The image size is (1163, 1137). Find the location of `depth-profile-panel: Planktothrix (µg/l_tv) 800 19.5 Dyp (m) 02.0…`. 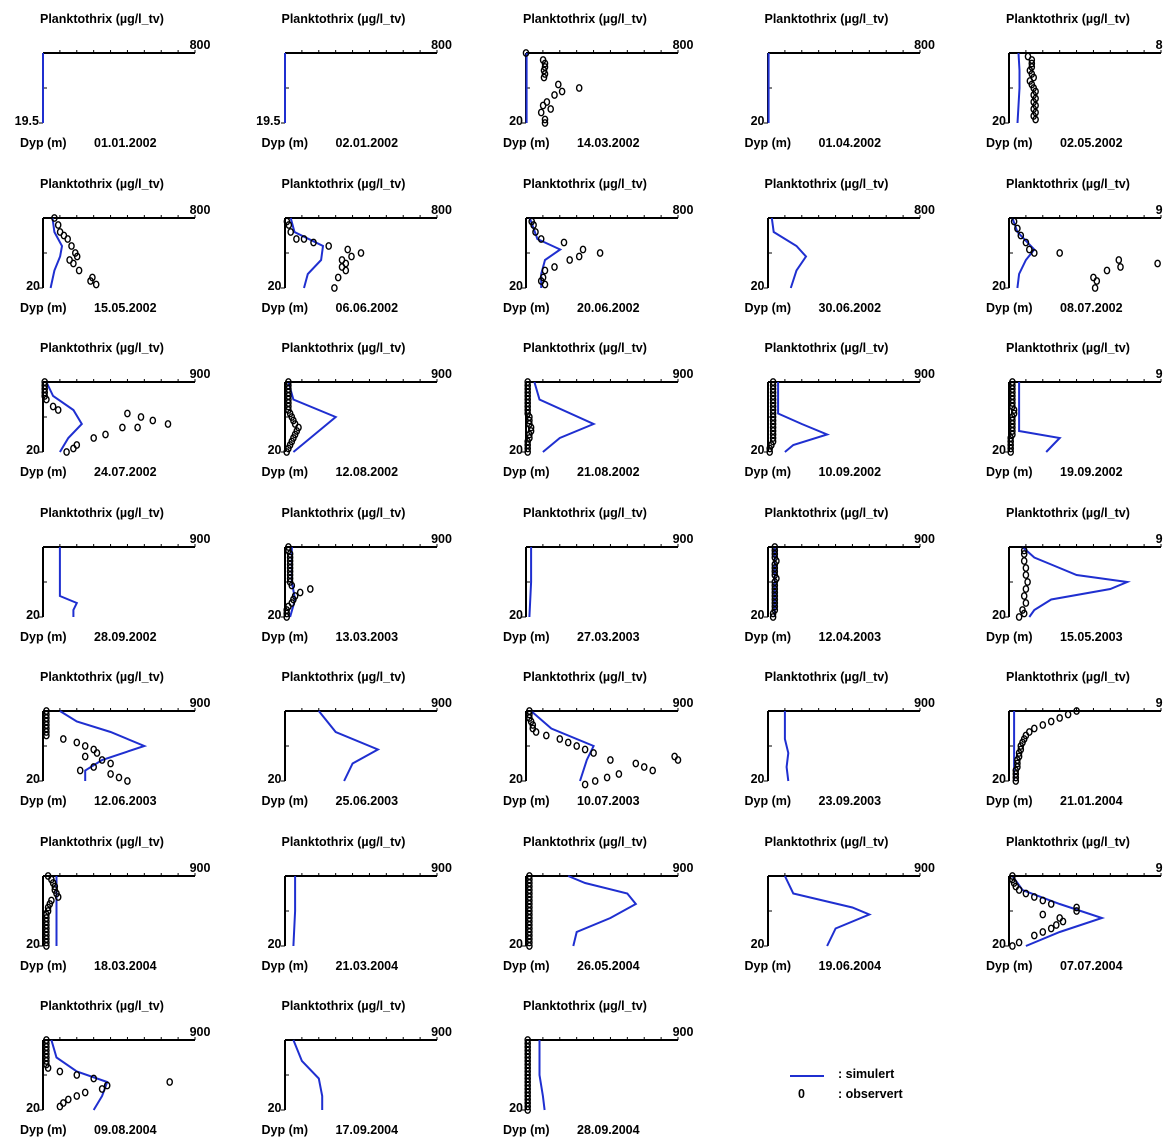

depth-profile-panel: Planktothrix (µg/l_tv) 800 19.5 Dyp (m) 02.0… is located at coordinates (357, 75).